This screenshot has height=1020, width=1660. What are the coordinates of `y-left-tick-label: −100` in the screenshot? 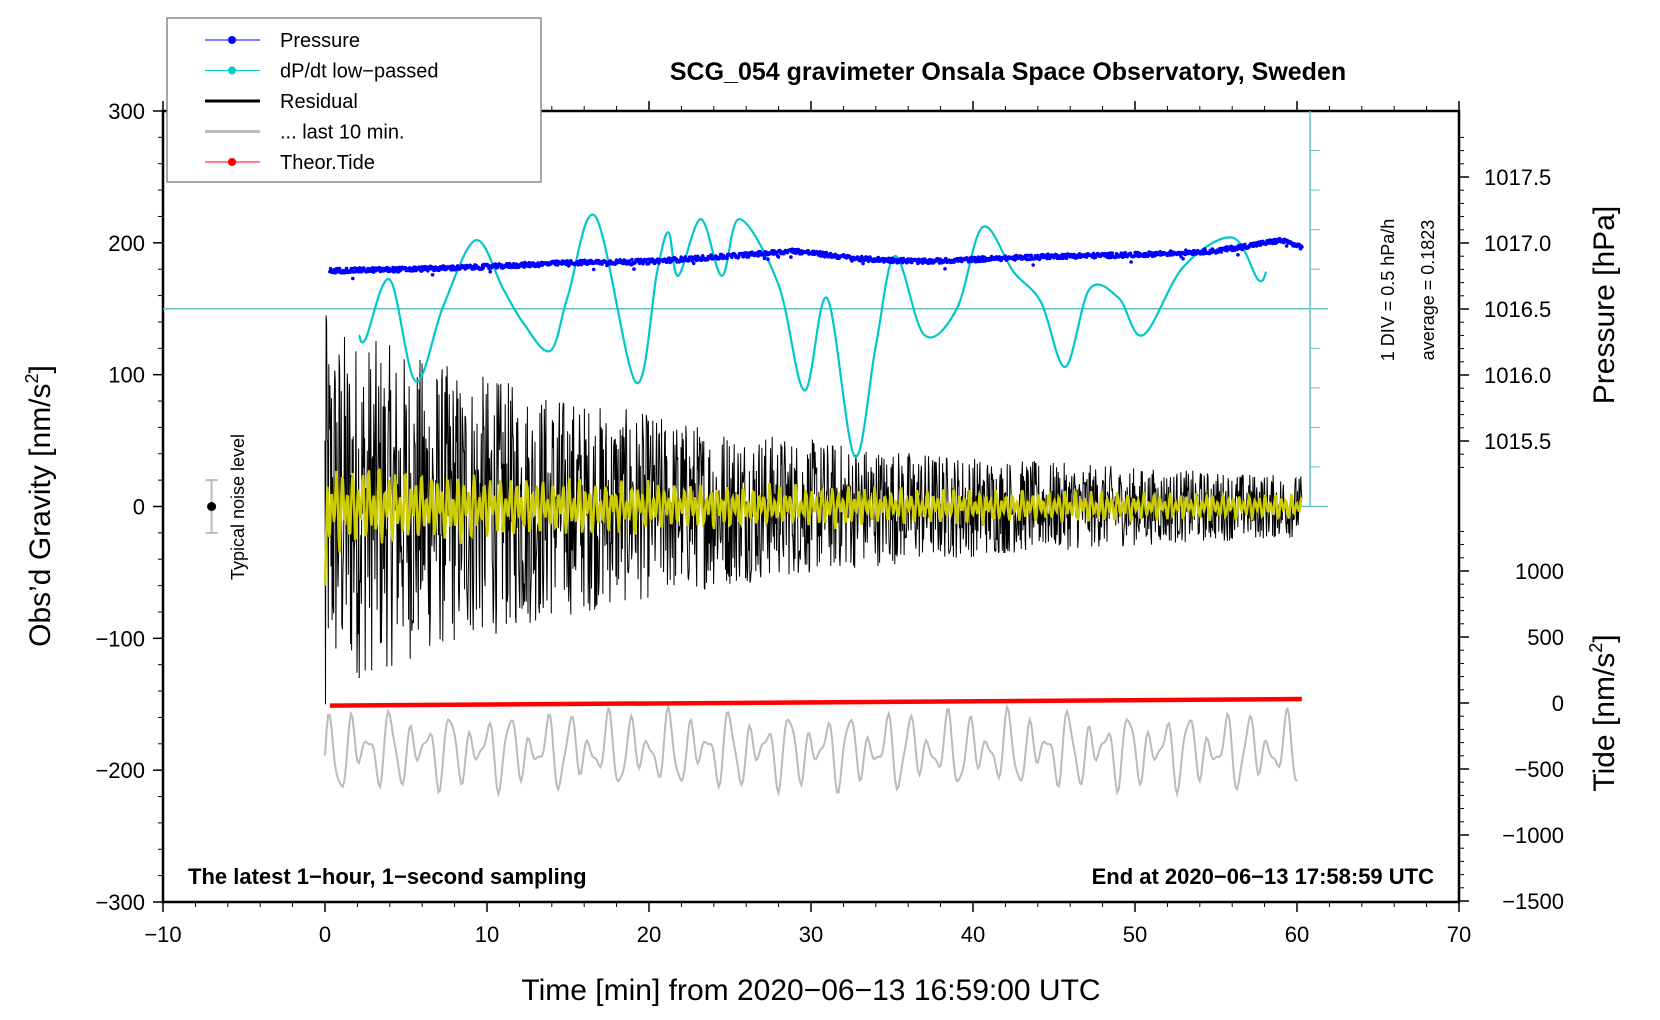 It's located at (120, 638).